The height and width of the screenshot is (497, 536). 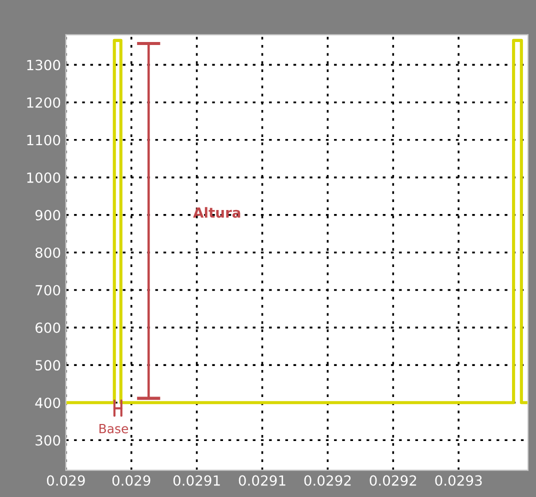 What do you see at coordinates (48, 290) in the screenshot?
I see `y-tick-label: 700` at bounding box center [48, 290].